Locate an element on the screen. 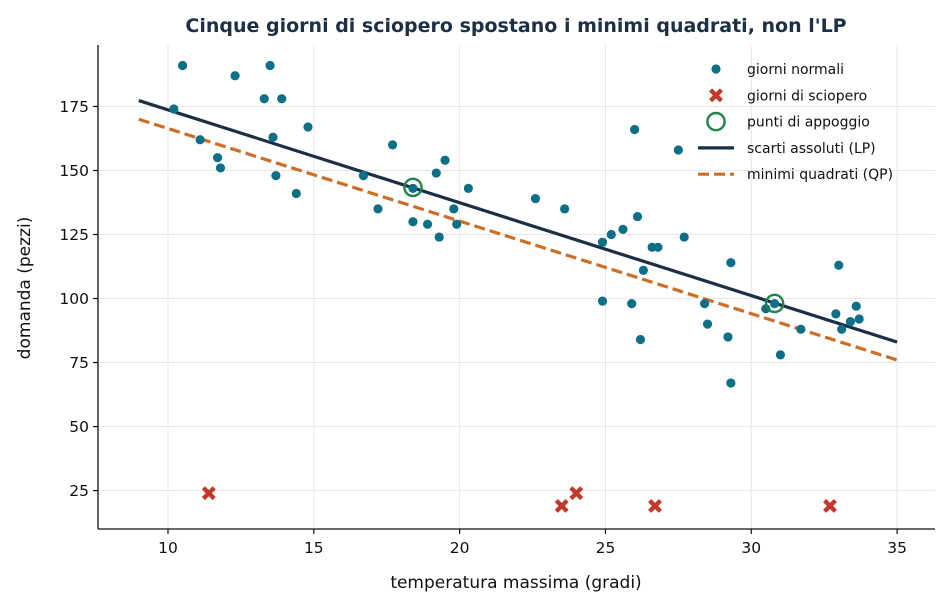 This screenshot has height=608, width=949. legend-item: giorni normali is located at coordinates (777, 70).